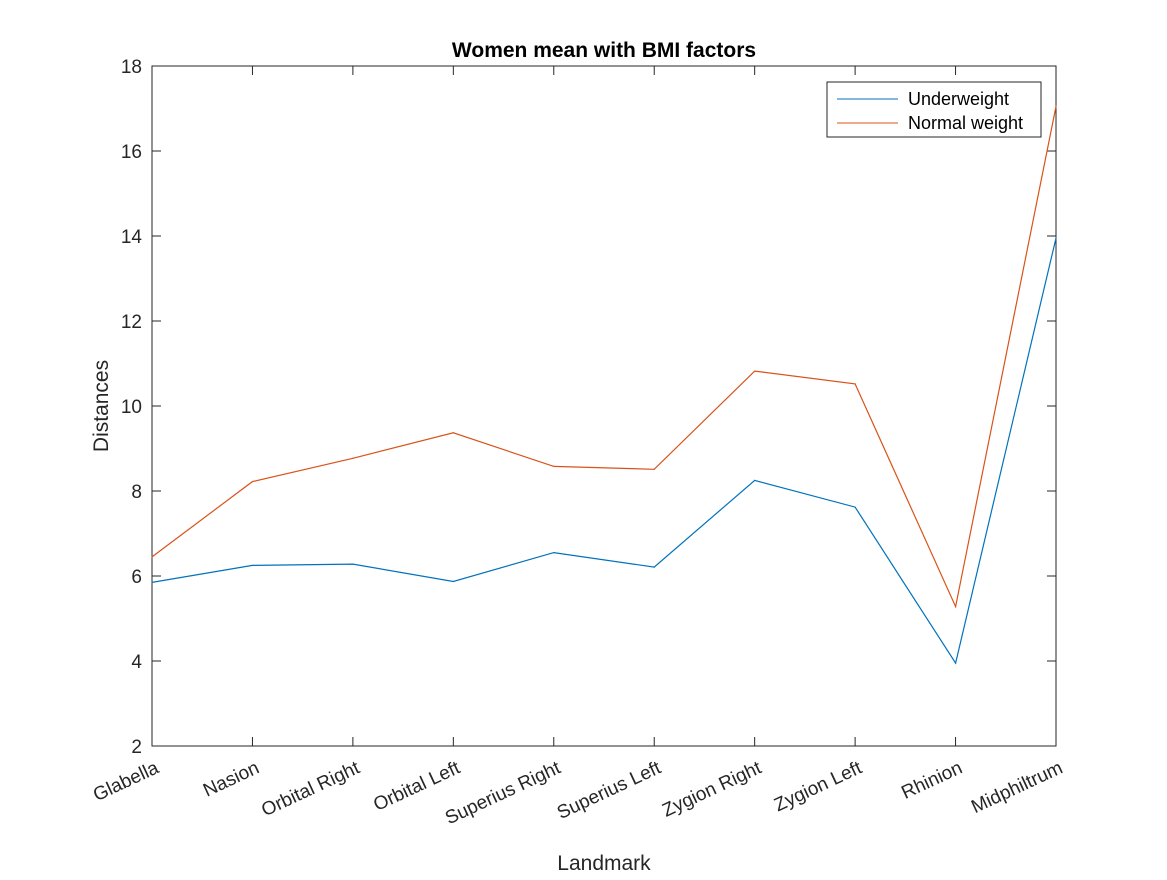 The width and height of the screenshot is (1167, 880). Describe the element at coordinates (136, 577) in the screenshot. I see `y-tick-label: 6` at that location.